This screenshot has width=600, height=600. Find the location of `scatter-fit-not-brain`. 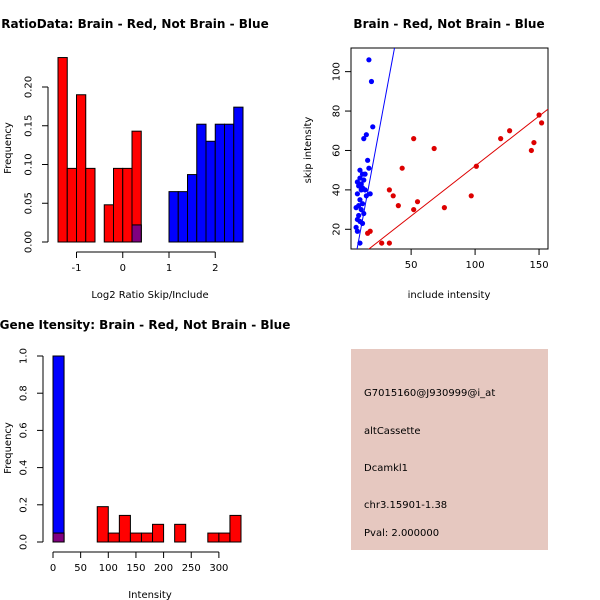

scatter-fit-not-brain is located at coordinates (375, 148).